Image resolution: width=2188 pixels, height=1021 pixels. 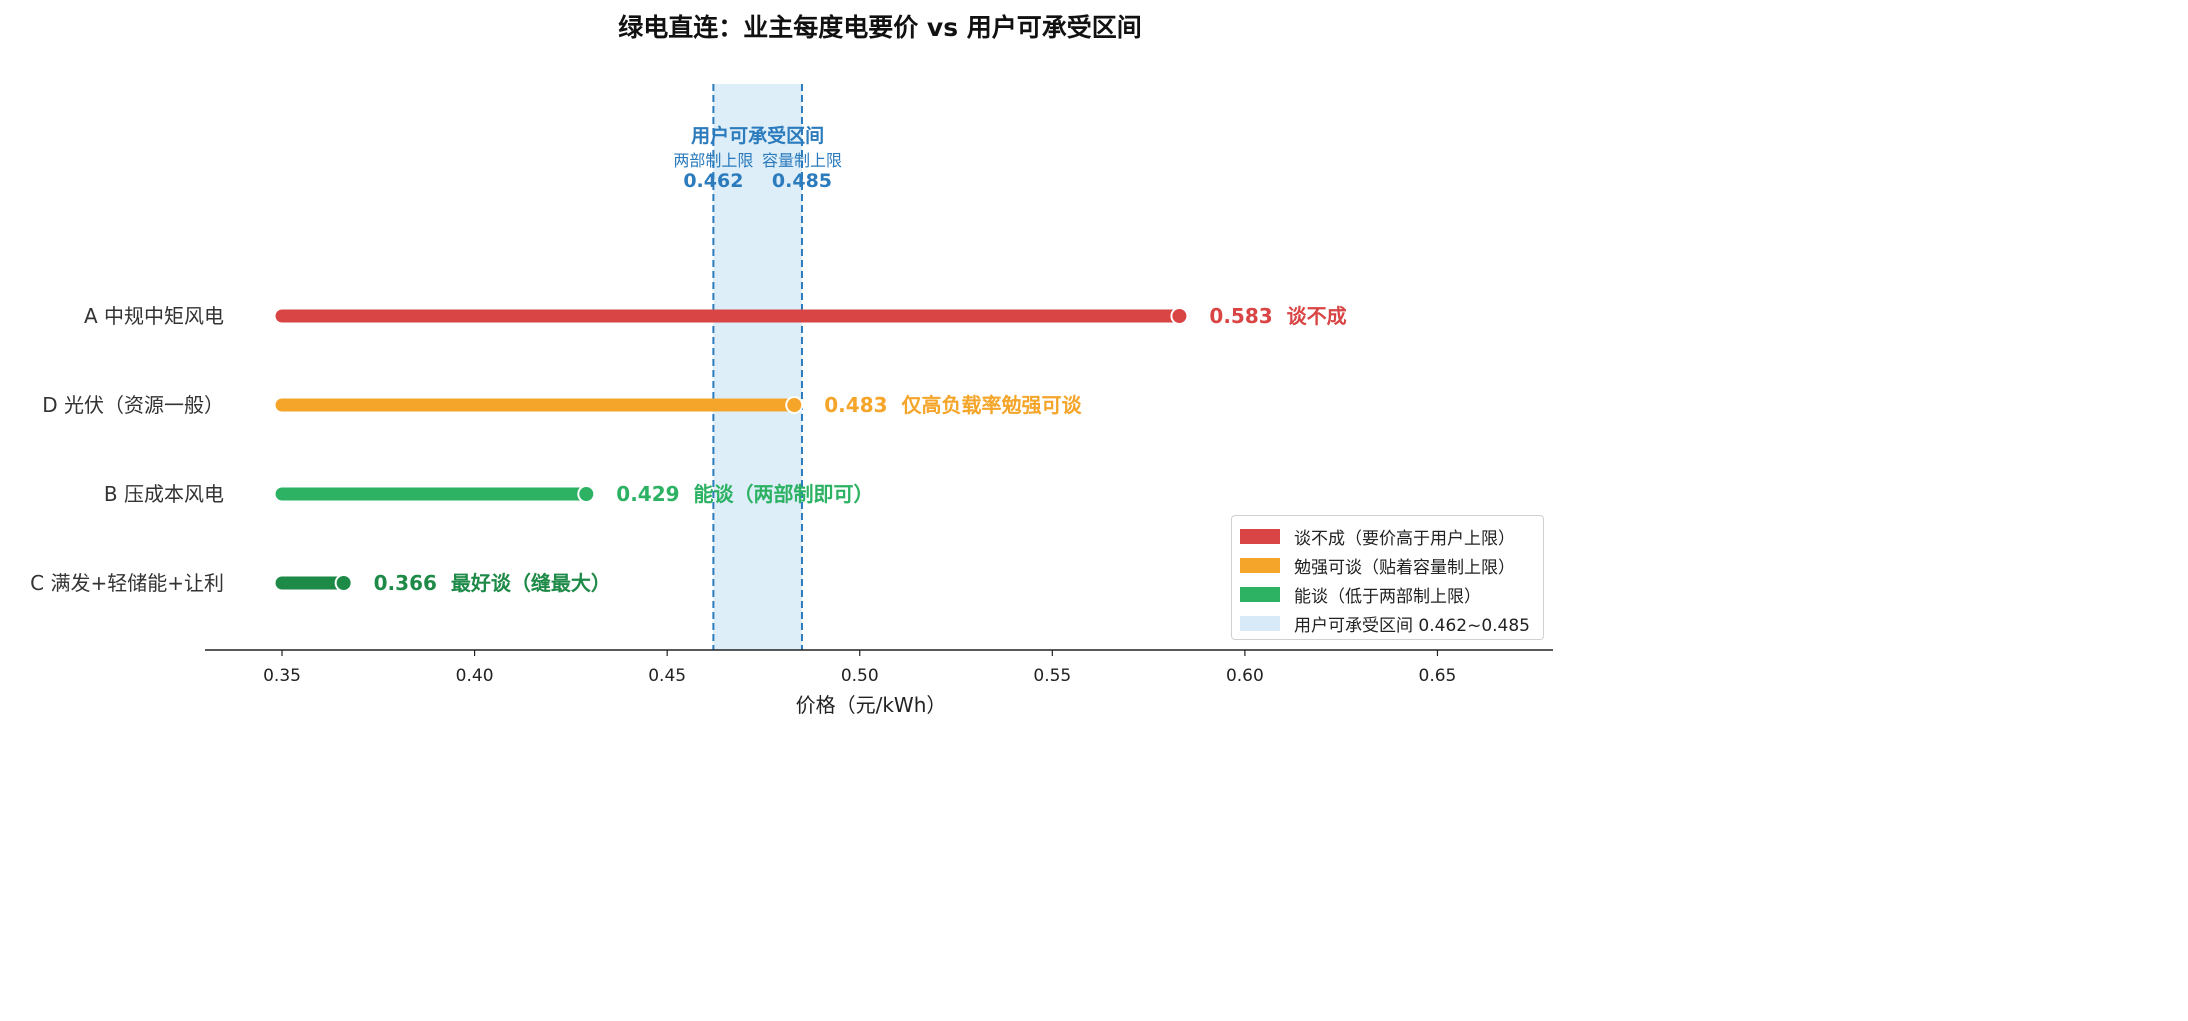 I want to click on annotation-label: 谈不成, so click(x=1317, y=316).